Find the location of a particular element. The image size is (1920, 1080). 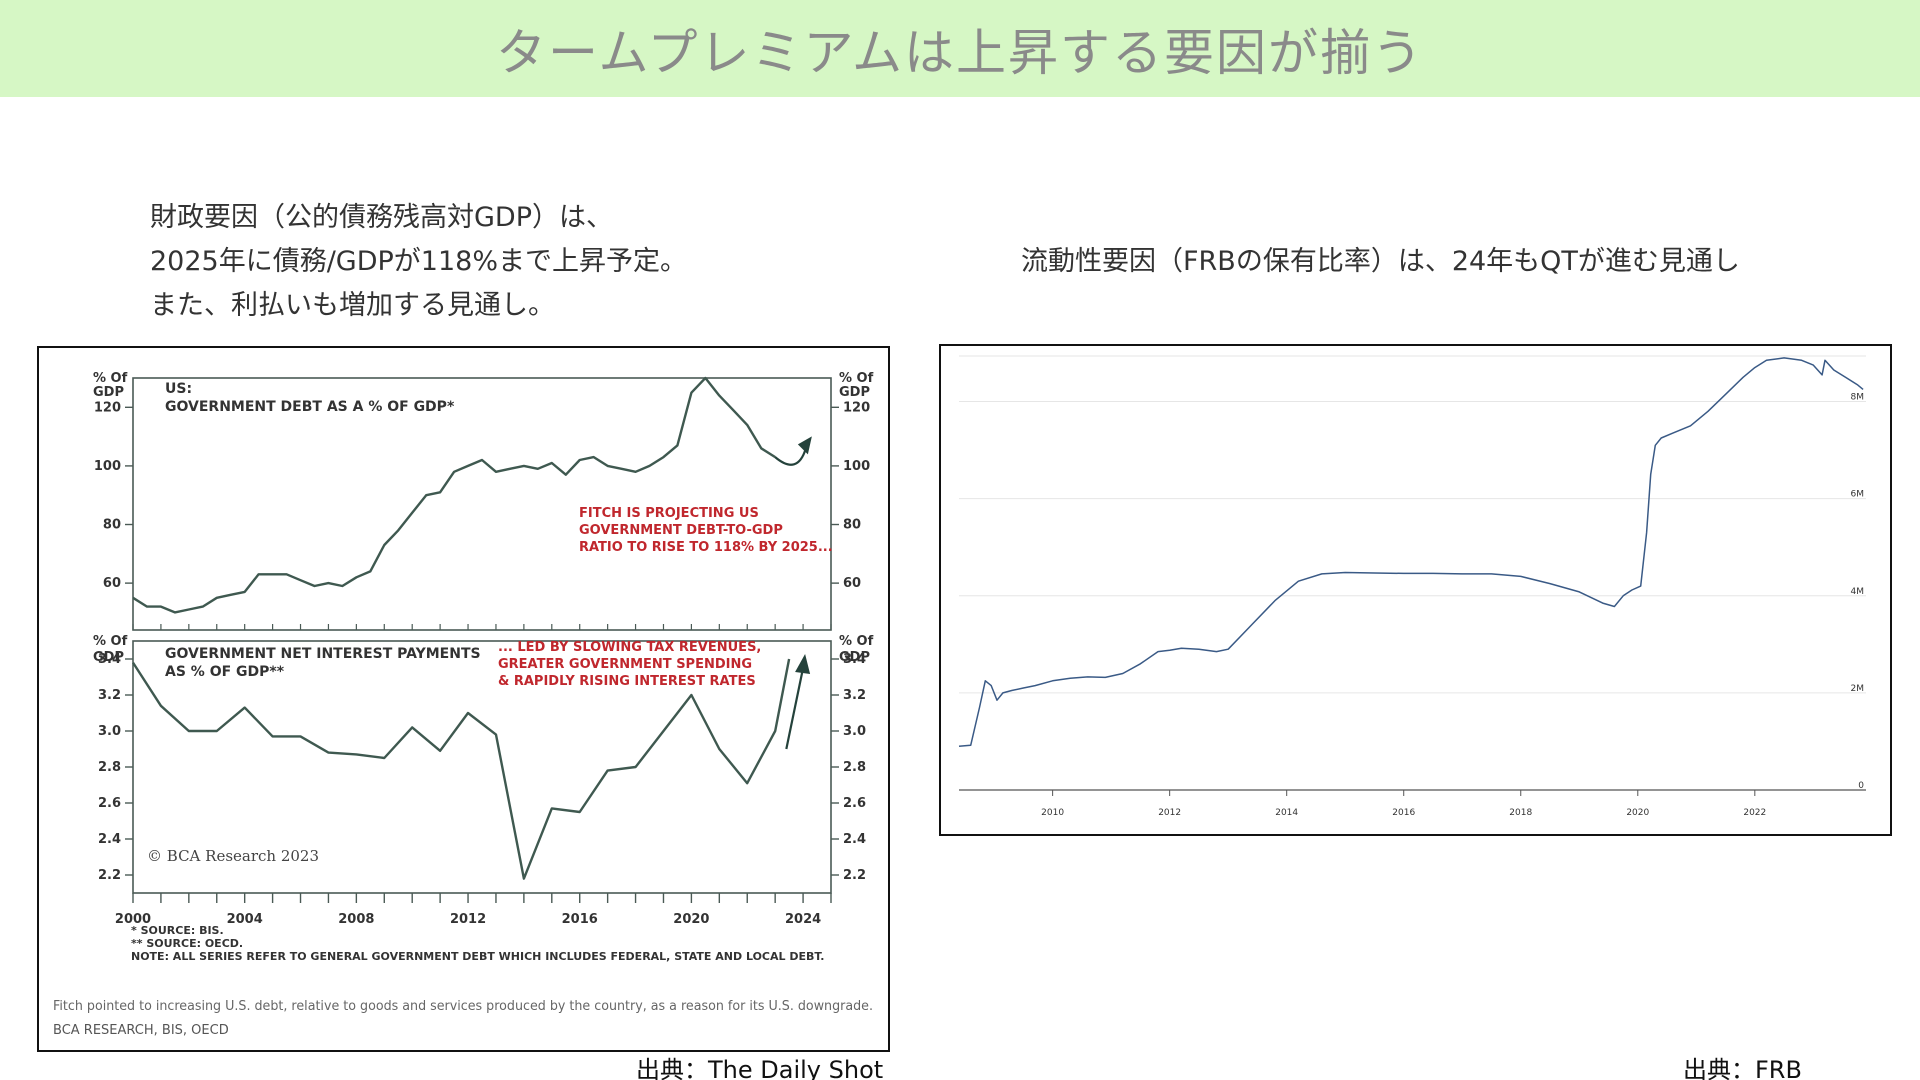

fed-ytick-label: 2M is located at coordinates (1858, 689).